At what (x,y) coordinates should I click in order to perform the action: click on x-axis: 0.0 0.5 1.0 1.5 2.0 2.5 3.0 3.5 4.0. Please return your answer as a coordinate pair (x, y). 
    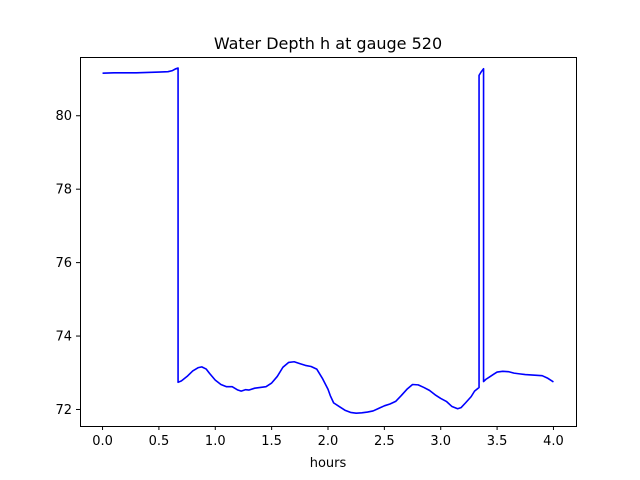
    Looking at the image, I should click on (328, 437).